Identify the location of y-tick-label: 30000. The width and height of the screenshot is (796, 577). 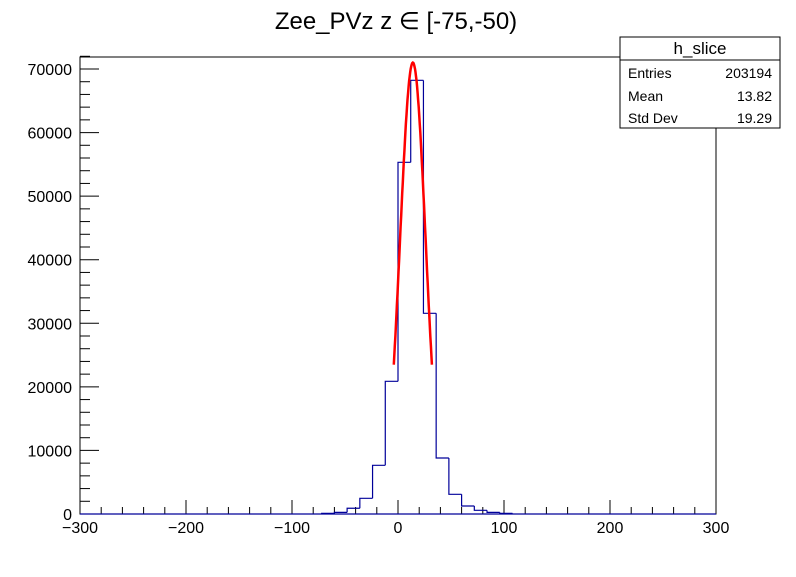
(50, 324).